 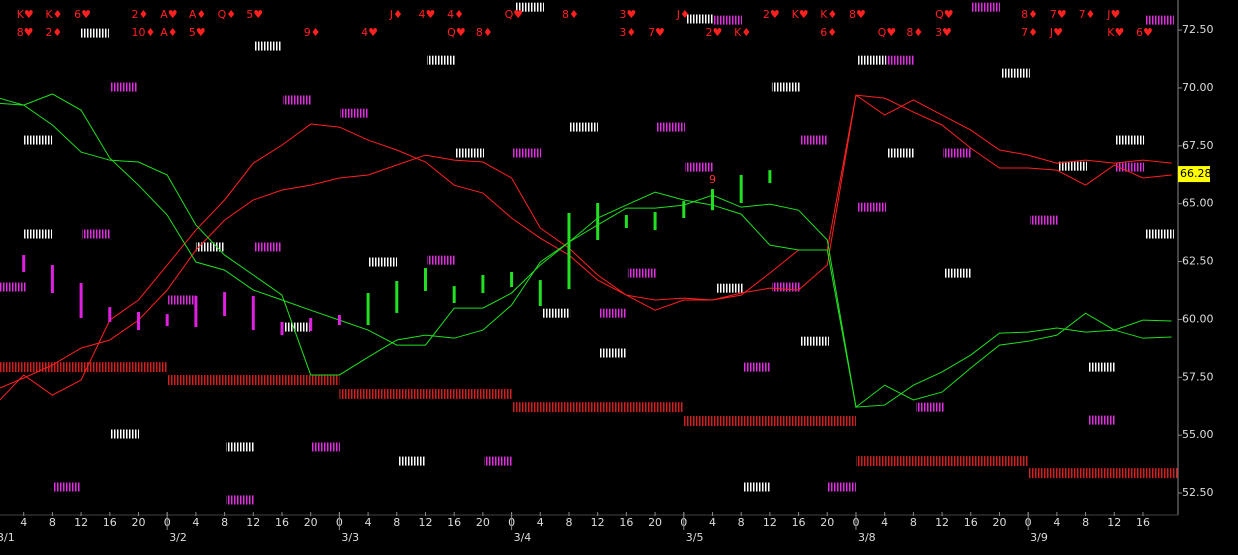 What do you see at coordinates (7, 537) in the screenshot?
I see `date-label: 3/1` at bounding box center [7, 537].